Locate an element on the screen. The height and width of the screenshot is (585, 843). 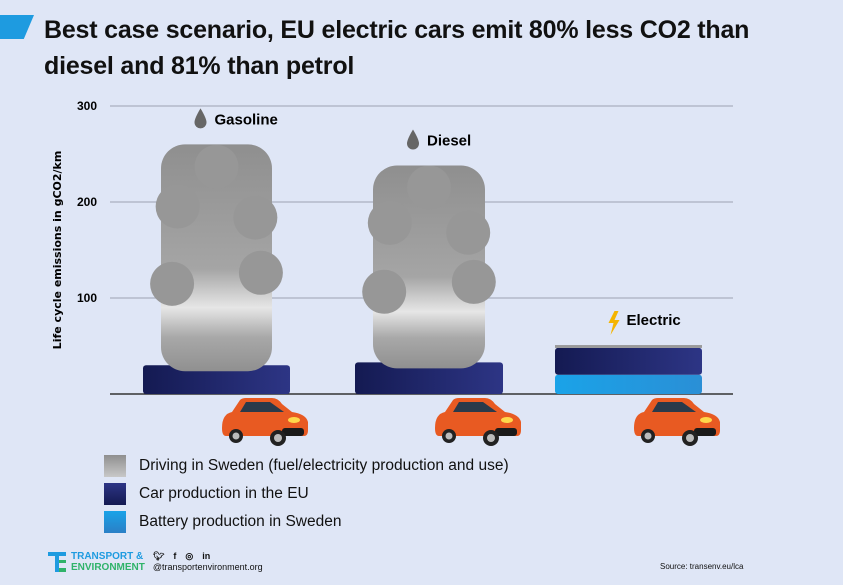
linkedin-icon: in is located at coordinates (206, 556).